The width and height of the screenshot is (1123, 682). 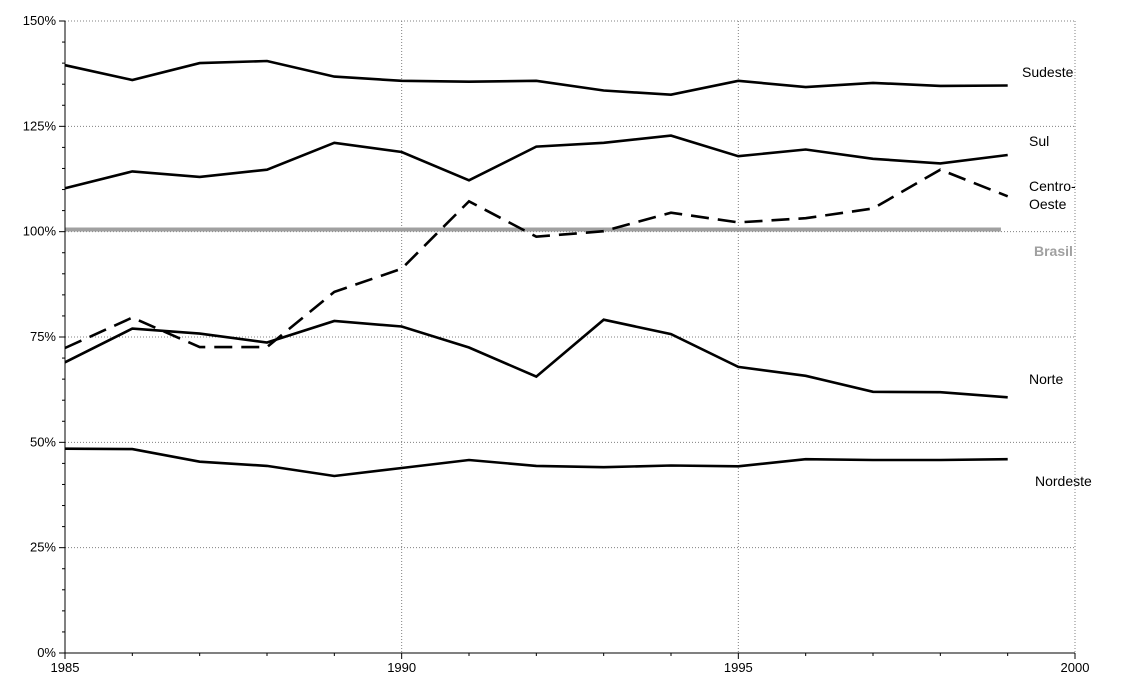 What do you see at coordinates (536, 162) in the screenshot?
I see `series-line-sul` at bounding box center [536, 162].